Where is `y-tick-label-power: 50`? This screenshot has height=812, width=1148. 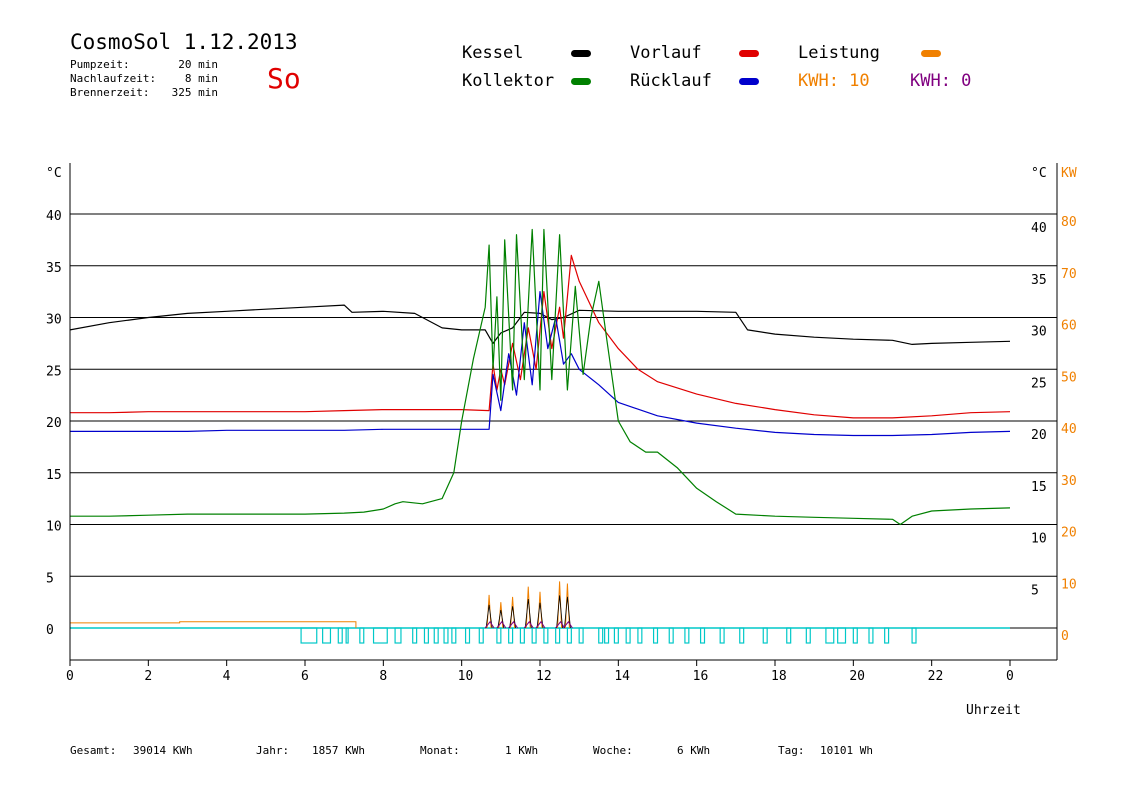 y-tick-label-power: 50 is located at coordinates (1069, 377).